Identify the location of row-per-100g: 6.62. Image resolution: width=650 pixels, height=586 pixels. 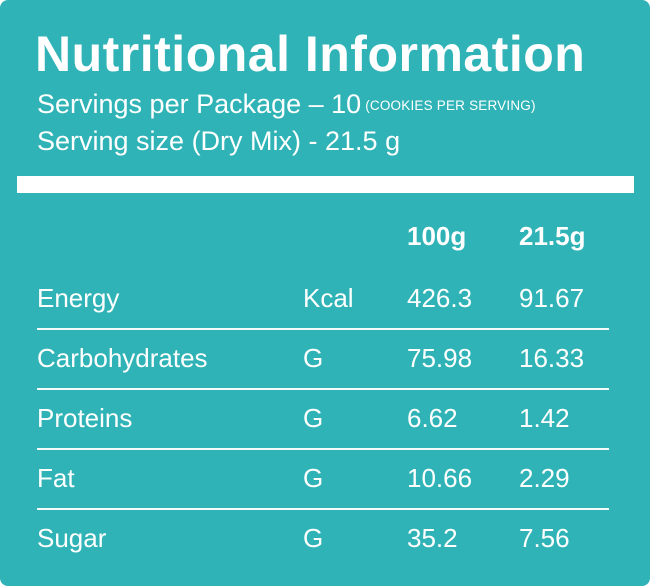
(432, 418).